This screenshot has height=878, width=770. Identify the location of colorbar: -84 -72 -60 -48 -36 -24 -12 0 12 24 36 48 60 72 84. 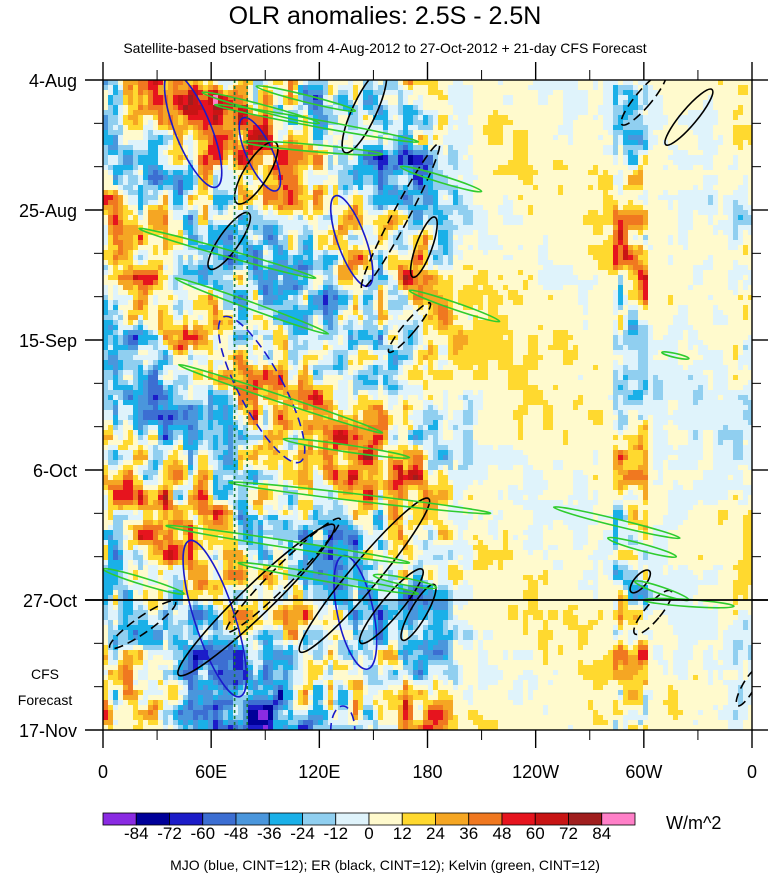
(369, 827).